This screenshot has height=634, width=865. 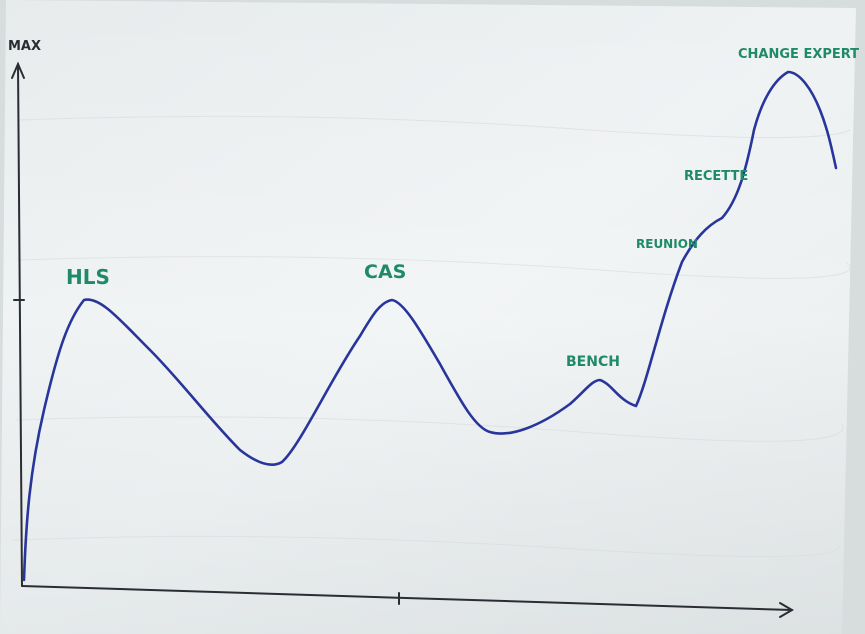 I want to click on y-axis-label: MAX, so click(x=24, y=46).